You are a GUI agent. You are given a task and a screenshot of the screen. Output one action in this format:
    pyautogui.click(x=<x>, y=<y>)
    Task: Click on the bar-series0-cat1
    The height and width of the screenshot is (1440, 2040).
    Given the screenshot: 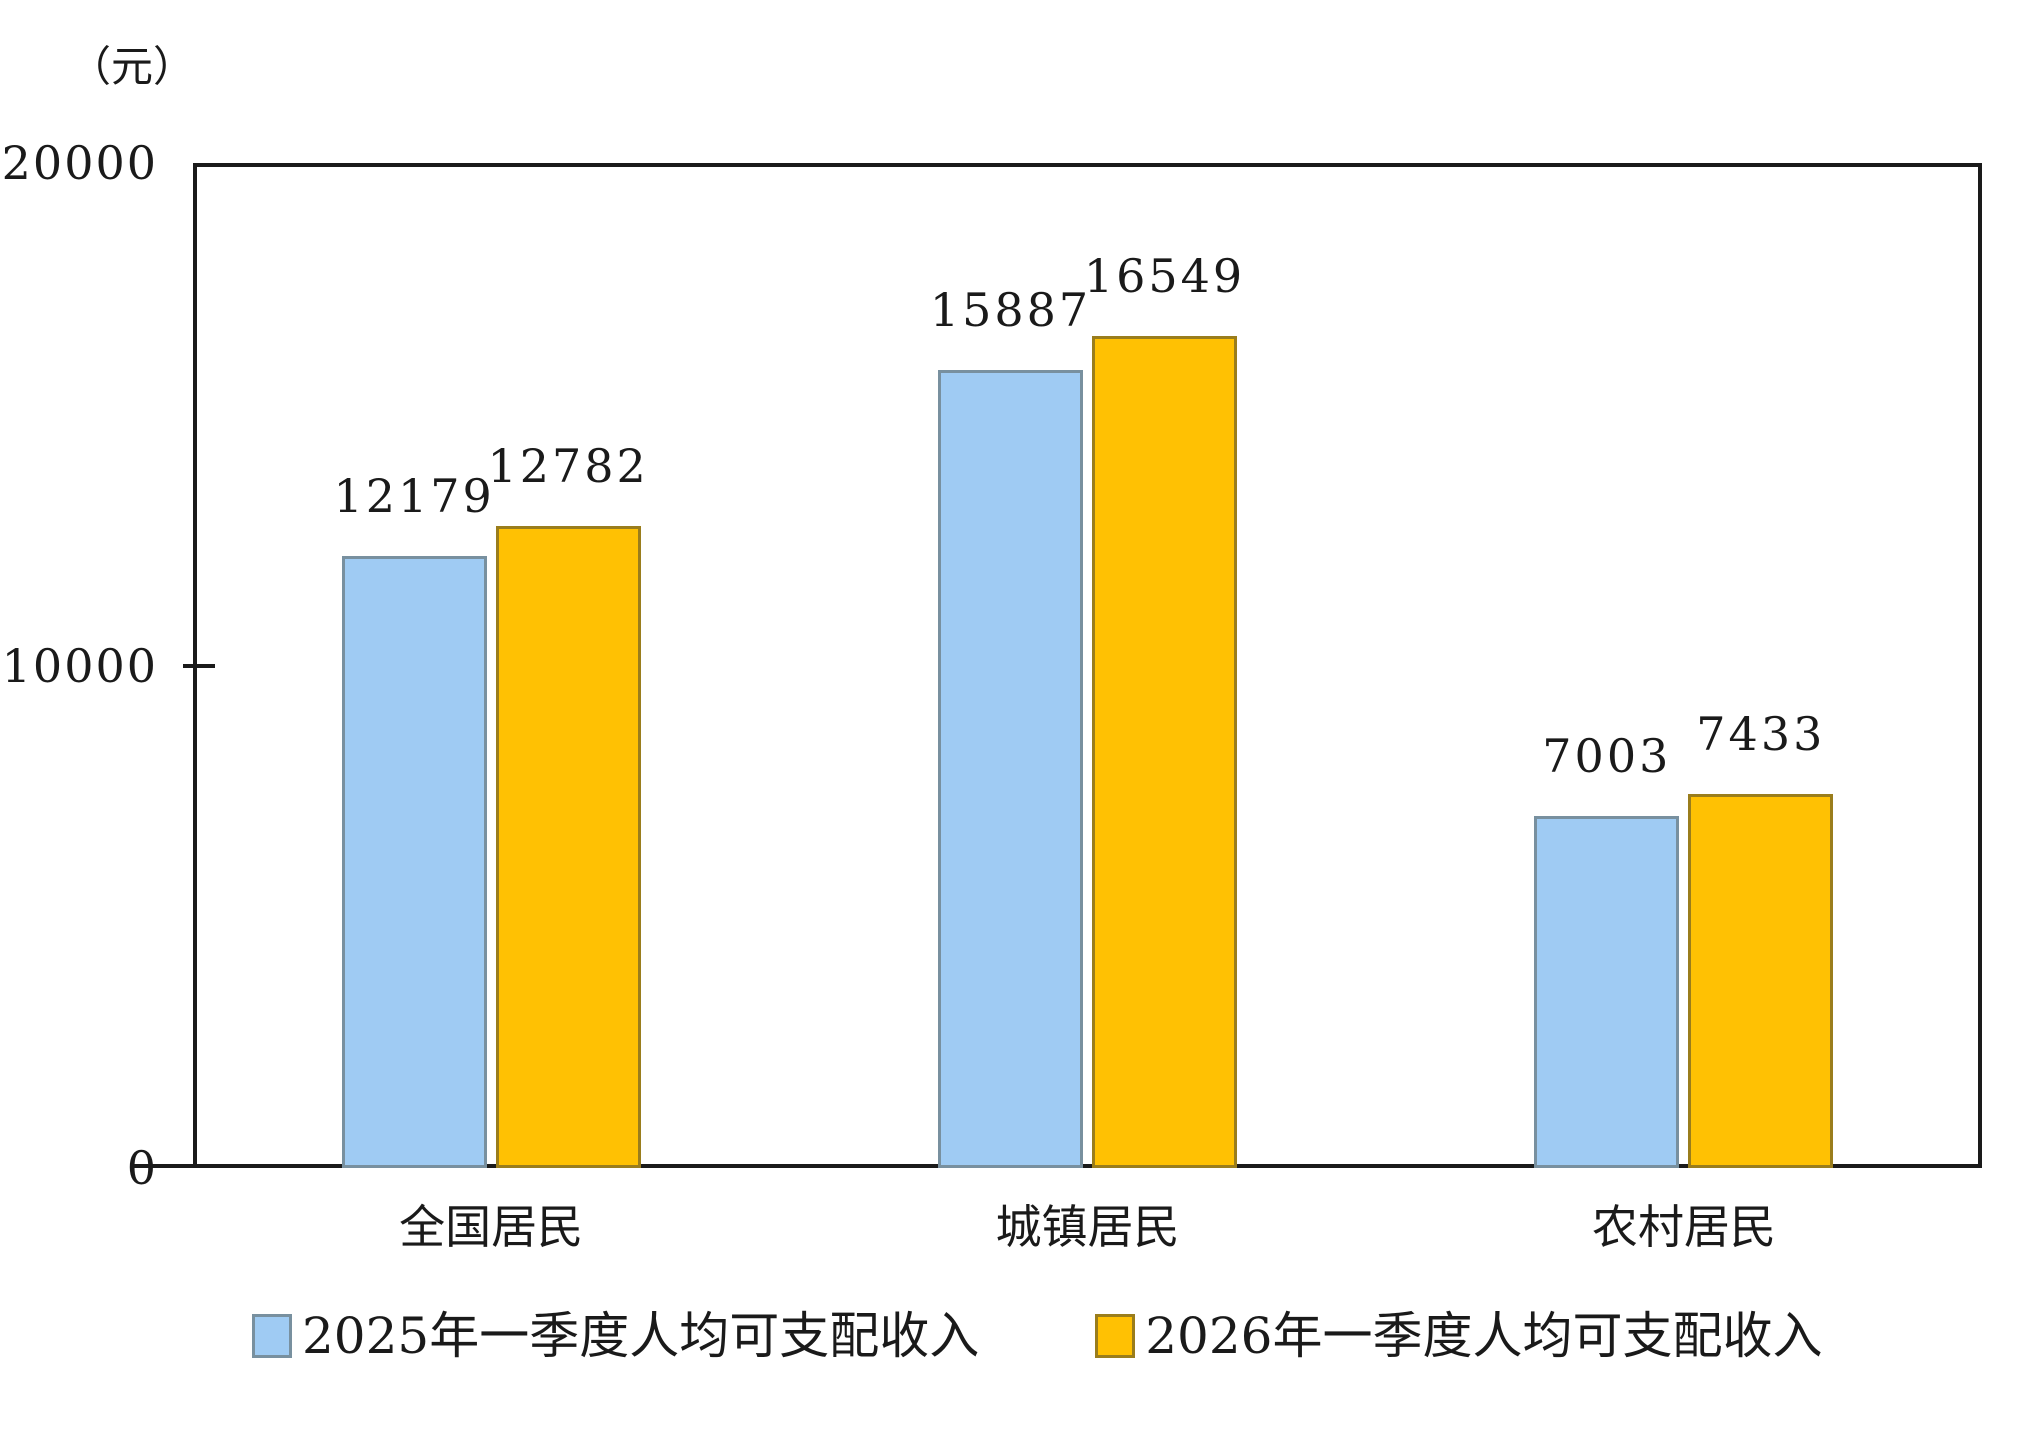 What is the action you would take?
    pyautogui.click(x=1010, y=768)
    